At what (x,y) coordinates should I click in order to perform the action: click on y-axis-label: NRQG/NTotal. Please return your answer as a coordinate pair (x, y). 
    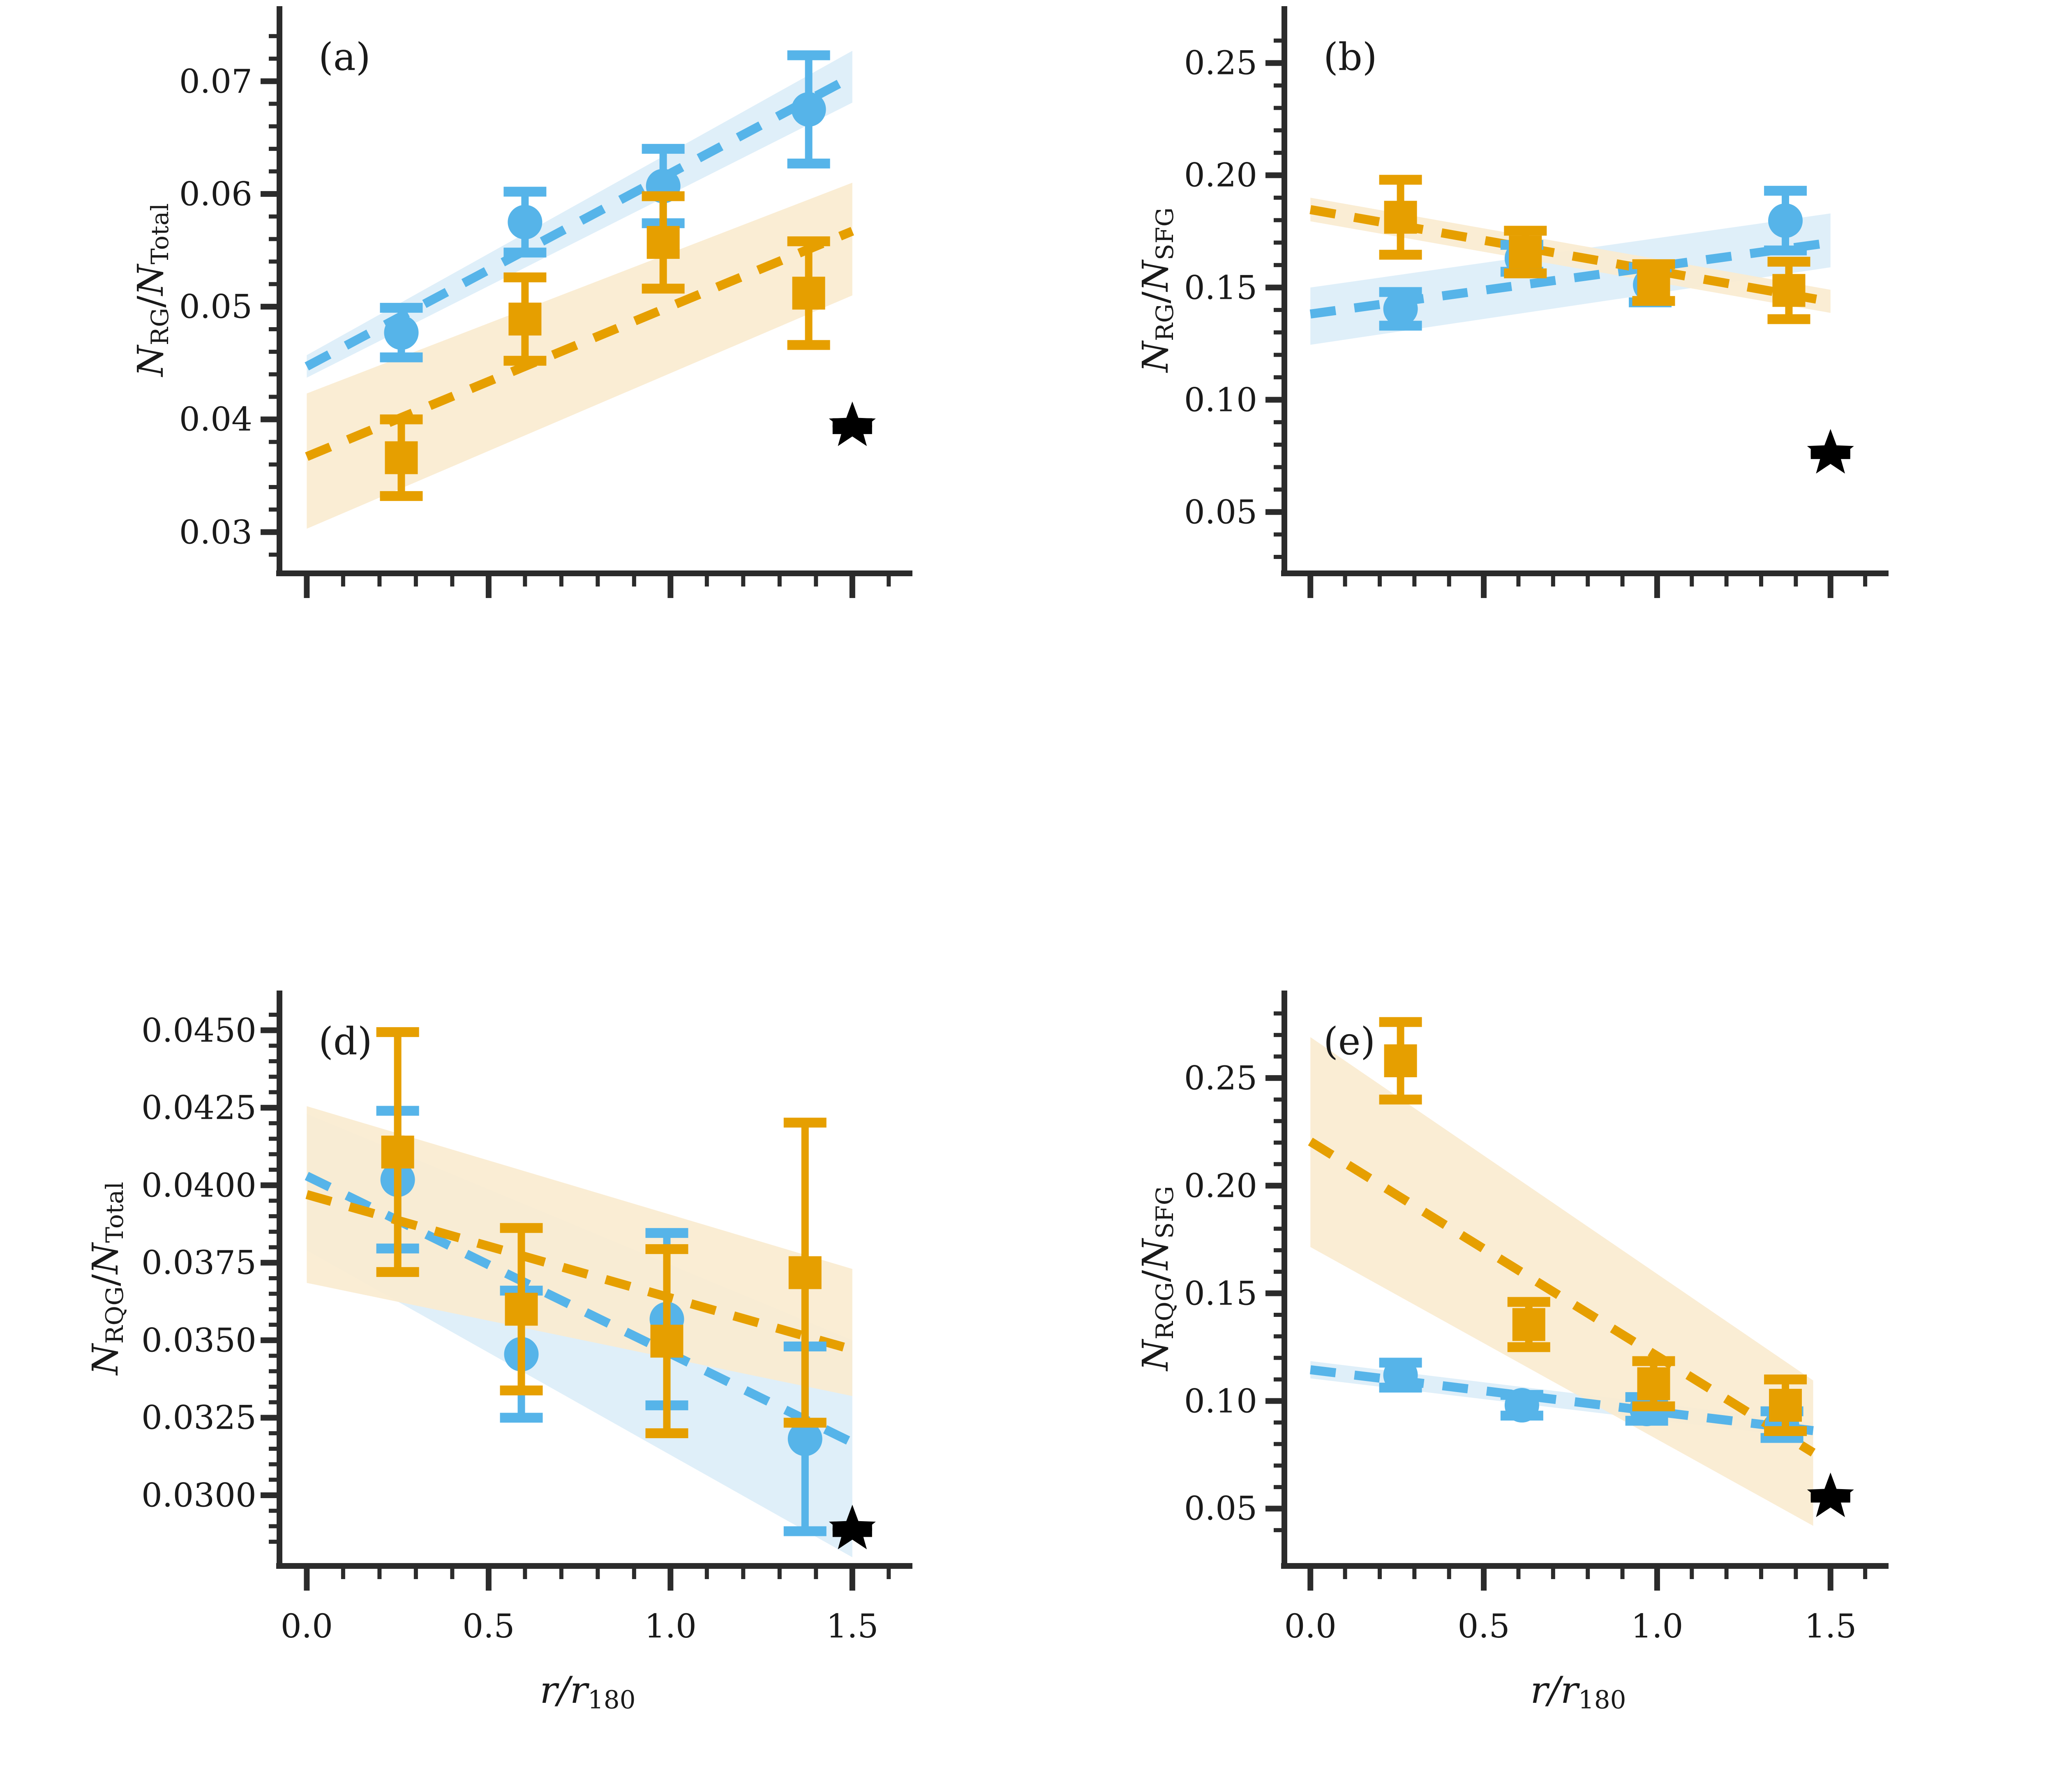
    Looking at the image, I should click on (107, 1278).